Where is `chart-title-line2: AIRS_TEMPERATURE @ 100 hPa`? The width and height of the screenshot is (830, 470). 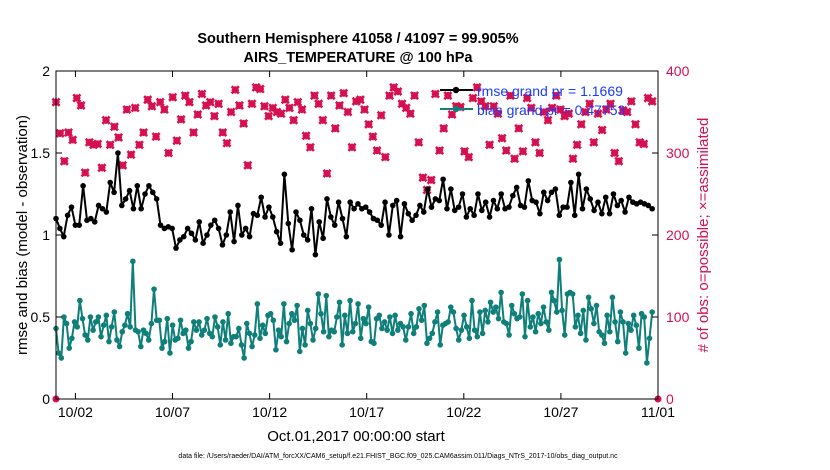 chart-title-line2: AIRS_TEMPERATURE @ 100 hPa is located at coordinates (358, 58).